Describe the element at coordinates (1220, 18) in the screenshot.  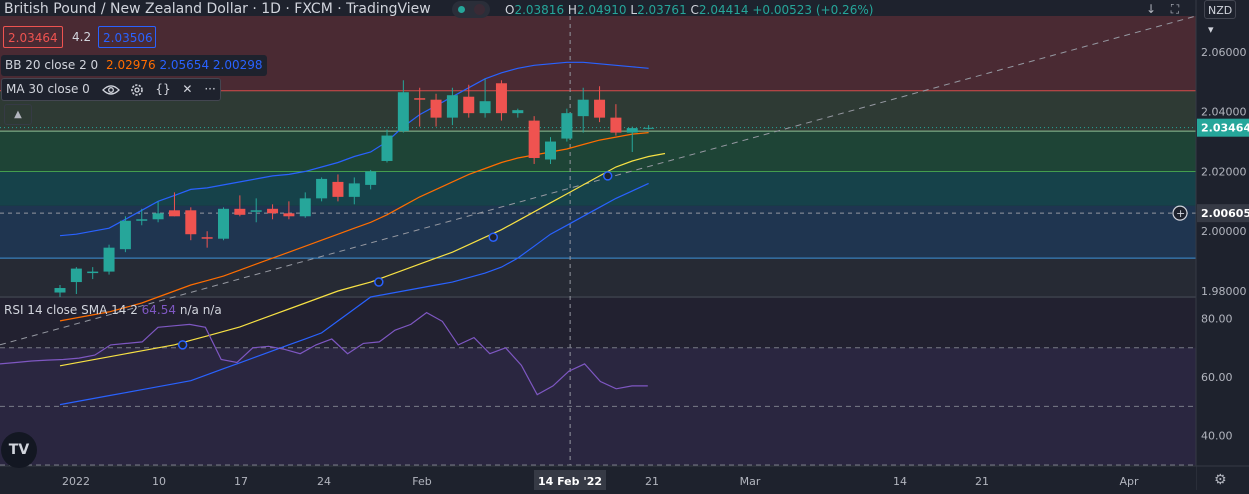
I see `currency-selector: NZD ▾` at that location.